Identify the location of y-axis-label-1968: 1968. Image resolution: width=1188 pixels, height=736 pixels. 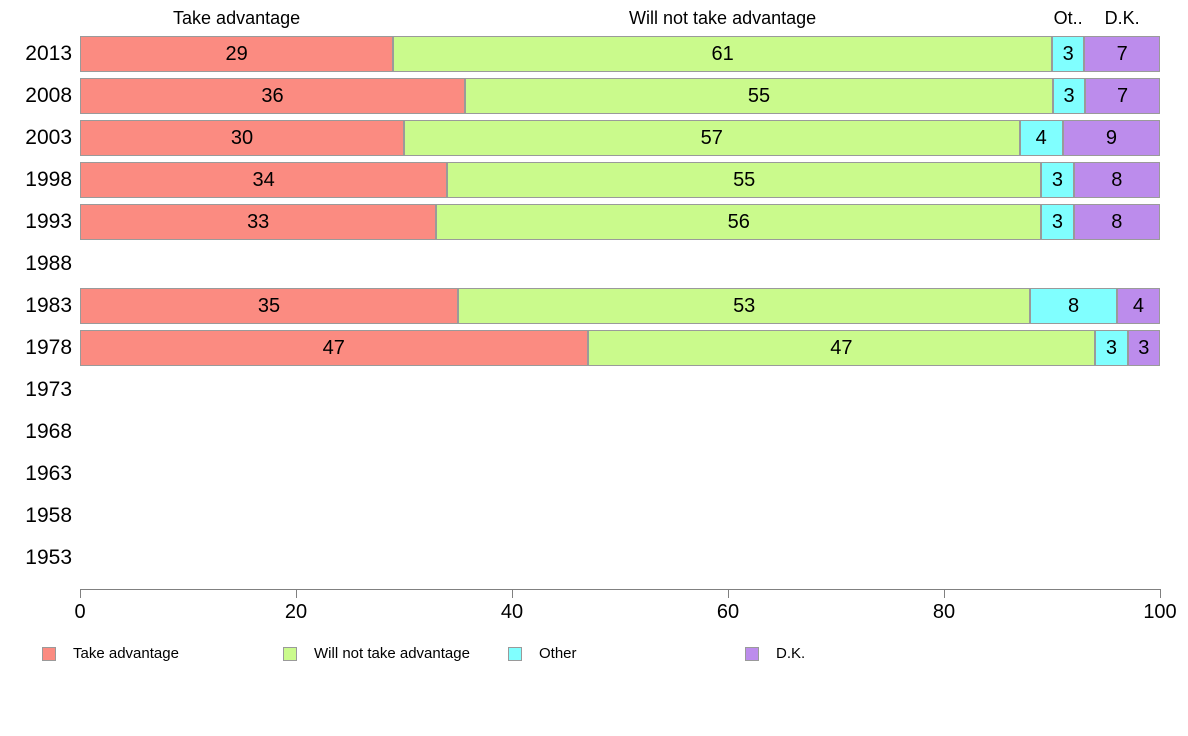
(48, 431).